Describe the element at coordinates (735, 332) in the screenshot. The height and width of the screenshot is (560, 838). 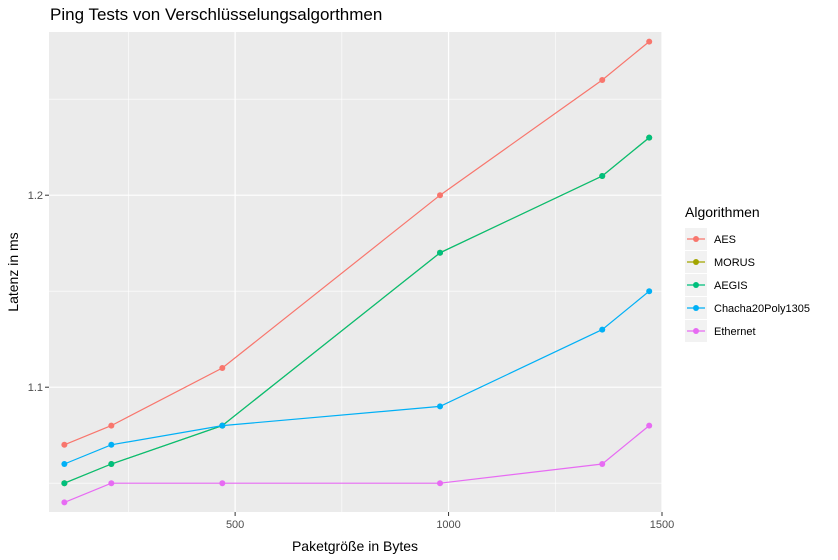
I see `legend-label: Ethernet` at that location.